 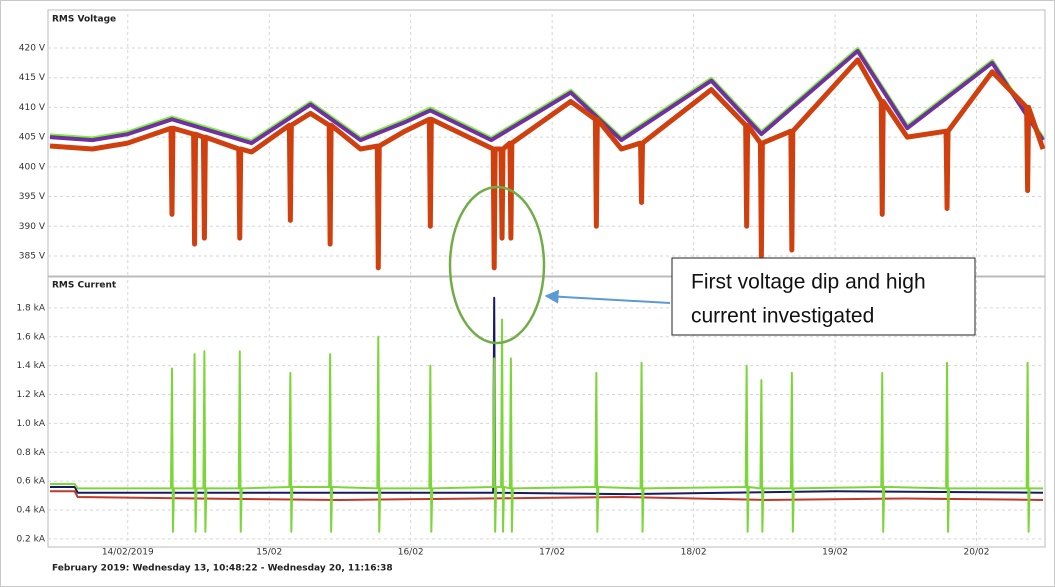 I want to click on y-tick-label: 395 V, so click(x=32, y=197).